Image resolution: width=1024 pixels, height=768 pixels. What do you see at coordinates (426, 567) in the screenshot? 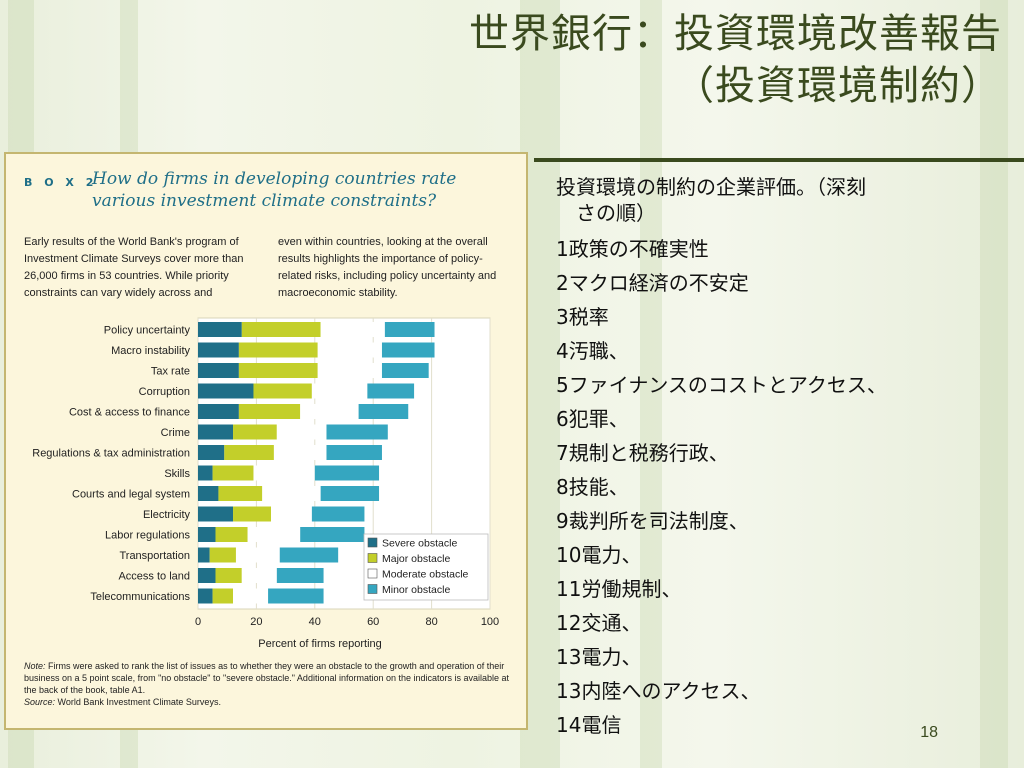
I see `legend-box` at bounding box center [426, 567].